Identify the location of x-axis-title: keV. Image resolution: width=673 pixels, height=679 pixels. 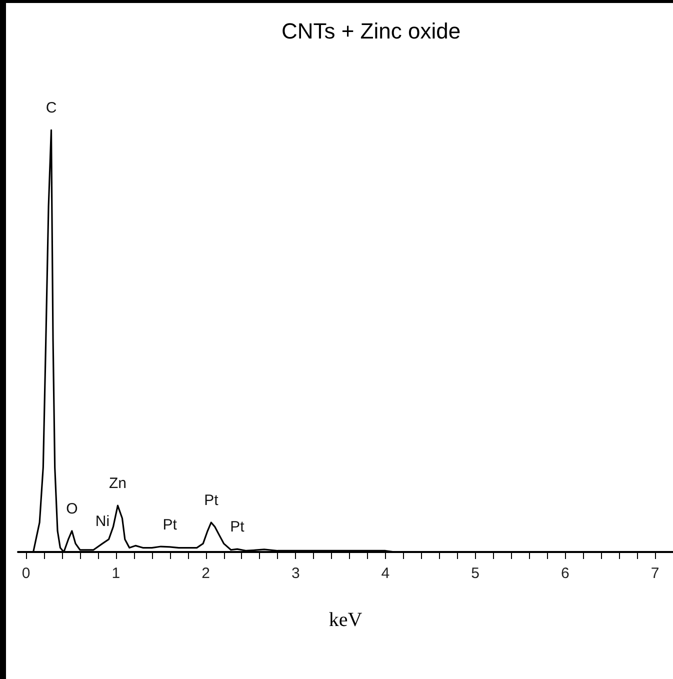
(345, 620).